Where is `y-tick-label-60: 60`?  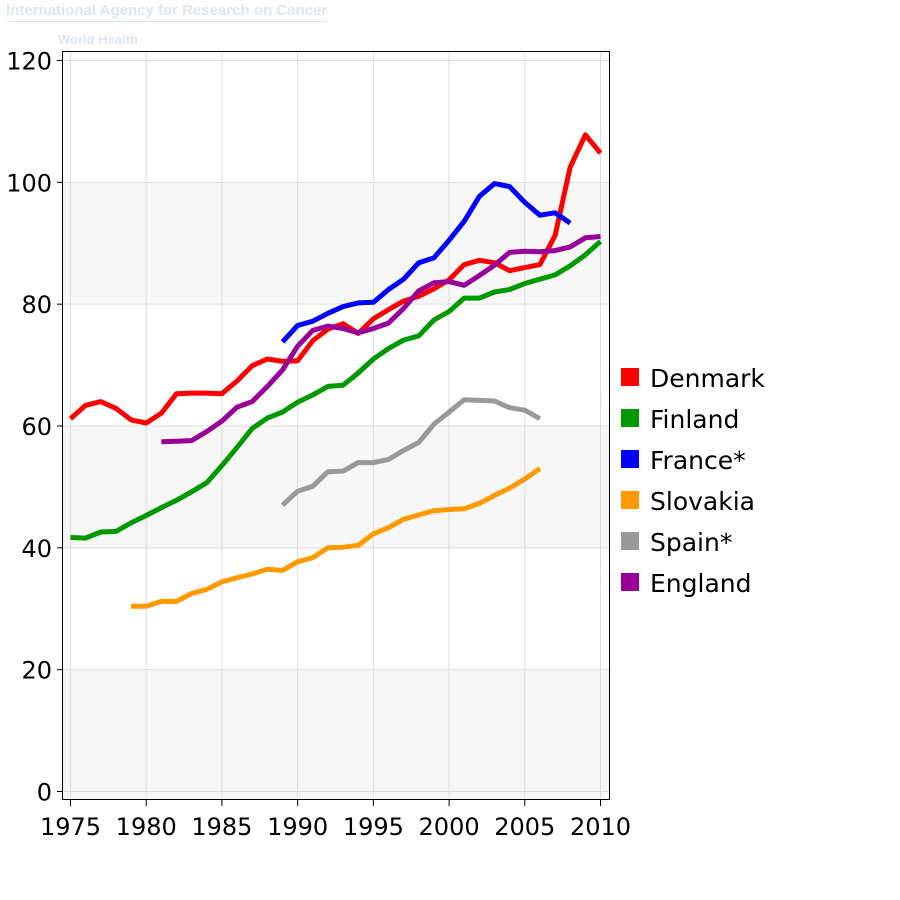 y-tick-label-60: 60 is located at coordinates (36, 427).